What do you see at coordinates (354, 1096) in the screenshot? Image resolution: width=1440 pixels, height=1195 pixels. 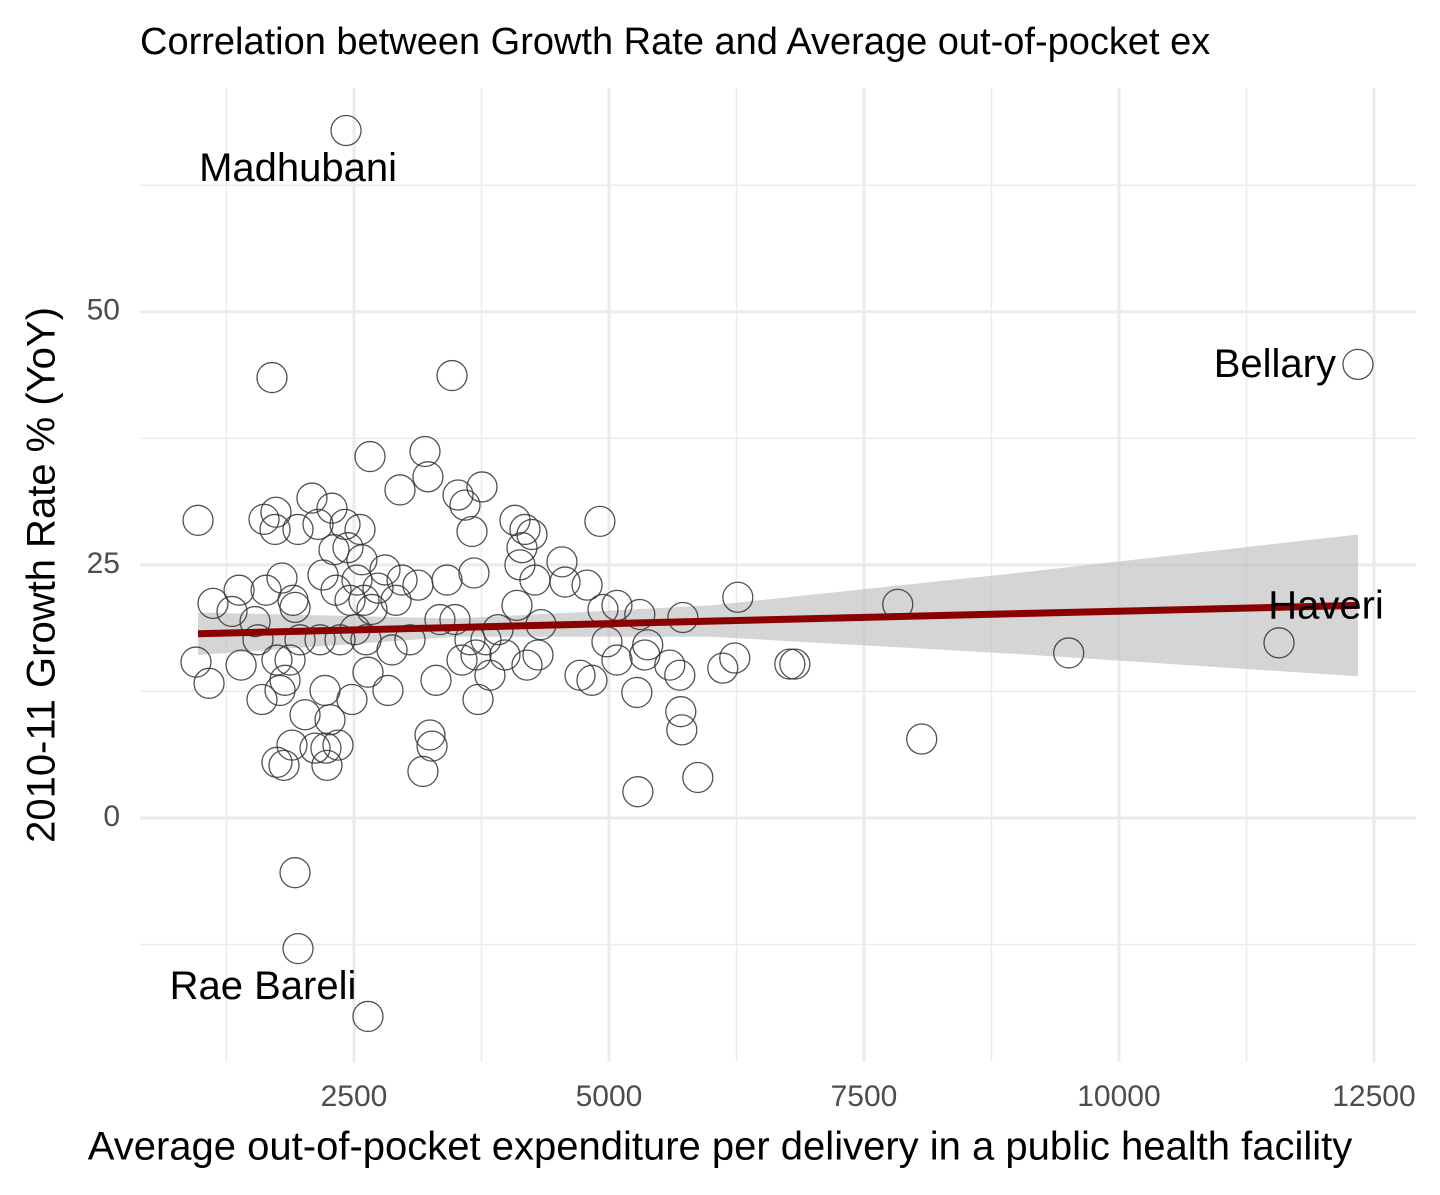 I see `x-tick-label: 2500` at bounding box center [354, 1096].